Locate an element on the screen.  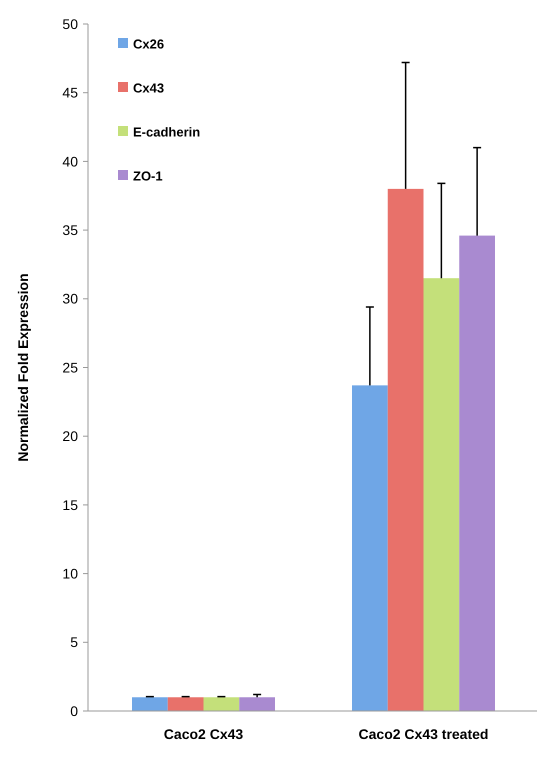
y-tick-label: 45 is located at coordinates (70, 92).